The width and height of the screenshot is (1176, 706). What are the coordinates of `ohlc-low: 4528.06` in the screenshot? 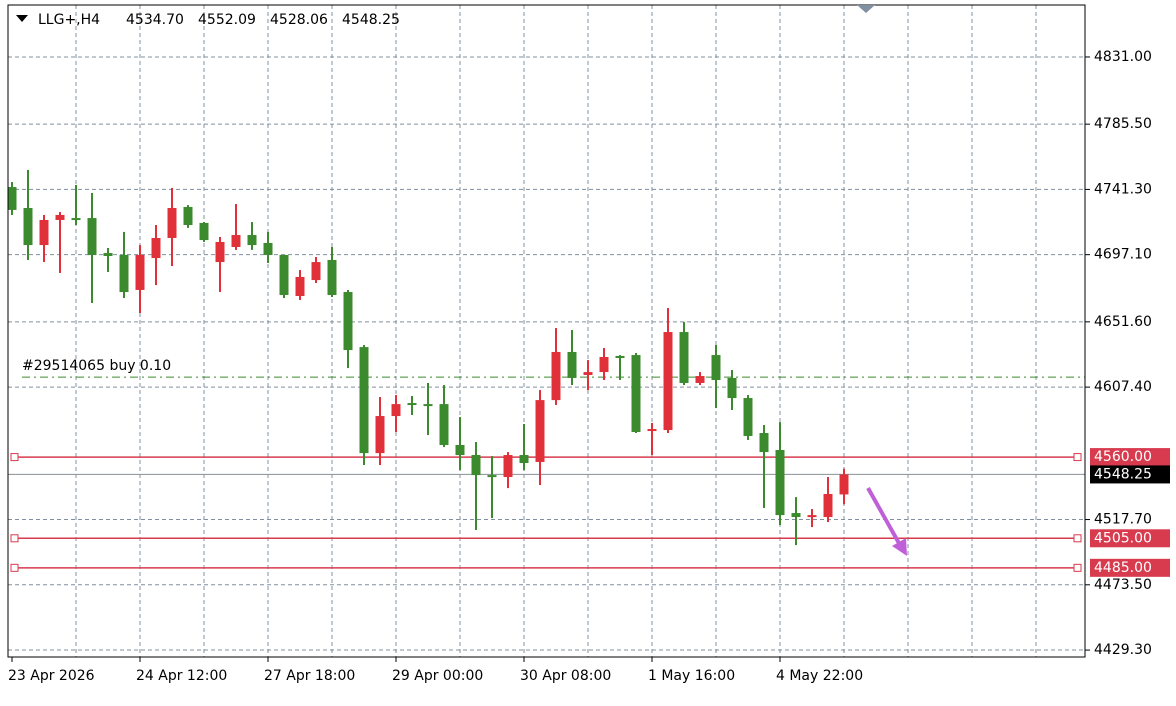 It's located at (299, 20).